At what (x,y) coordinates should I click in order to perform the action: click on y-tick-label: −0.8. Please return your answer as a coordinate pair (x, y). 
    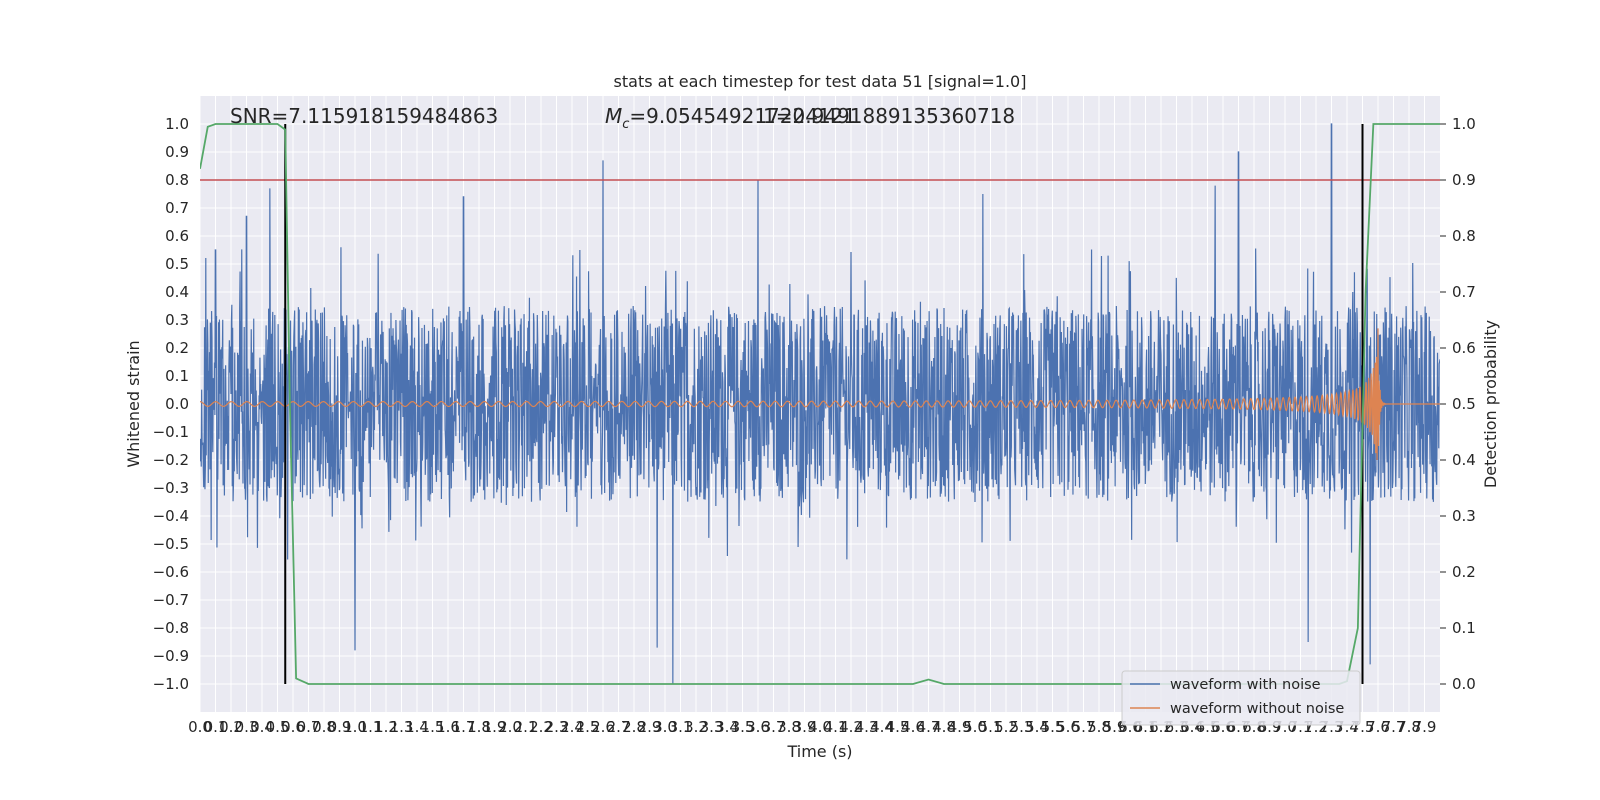
    Looking at the image, I should click on (171, 628).